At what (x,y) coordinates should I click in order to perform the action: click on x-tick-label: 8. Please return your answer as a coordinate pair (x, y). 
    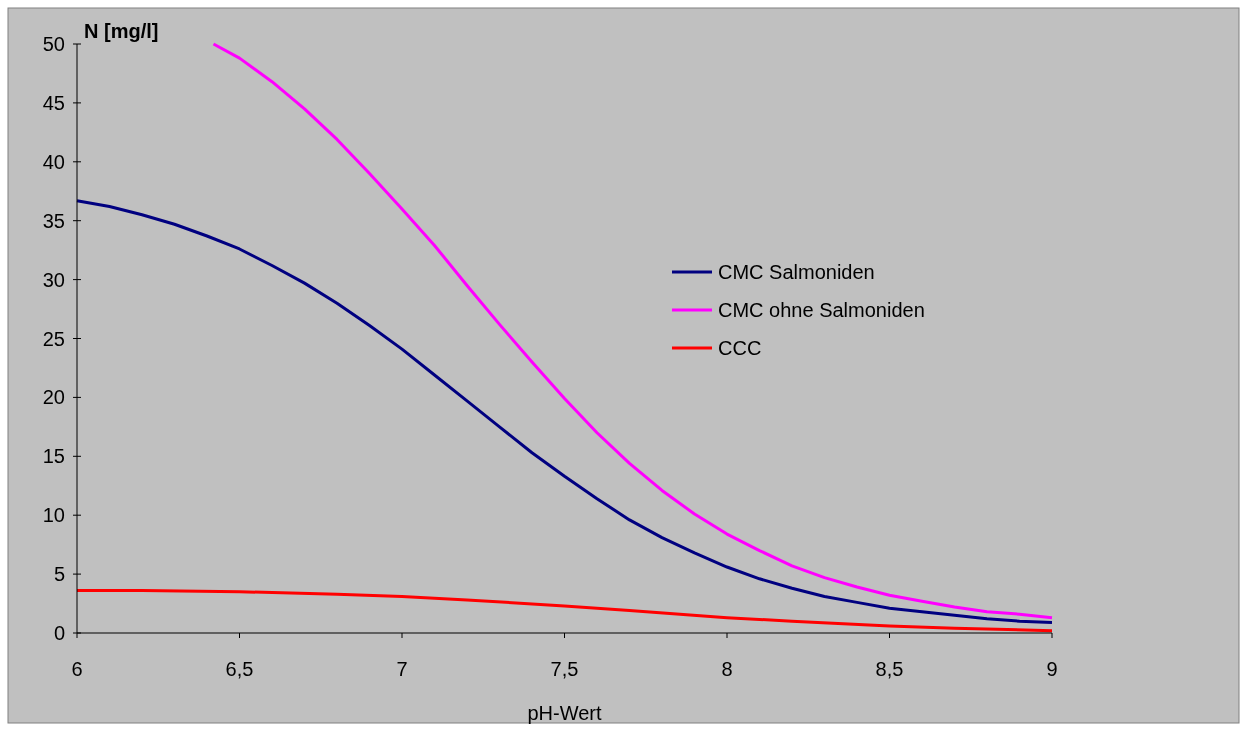
    Looking at the image, I should click on (727, 669).